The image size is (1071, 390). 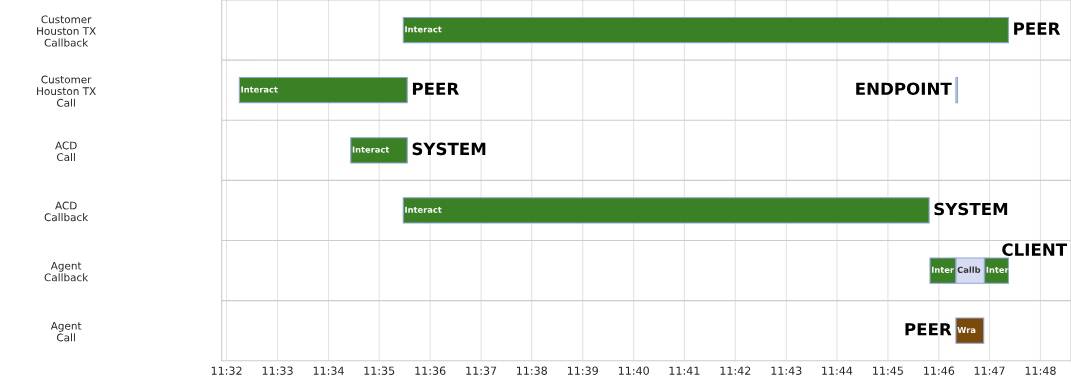 What do you see at coordinates (989, 370) in the screenshot?
I see `x-tick-label: 11:47` at bounding box center [989, 370].